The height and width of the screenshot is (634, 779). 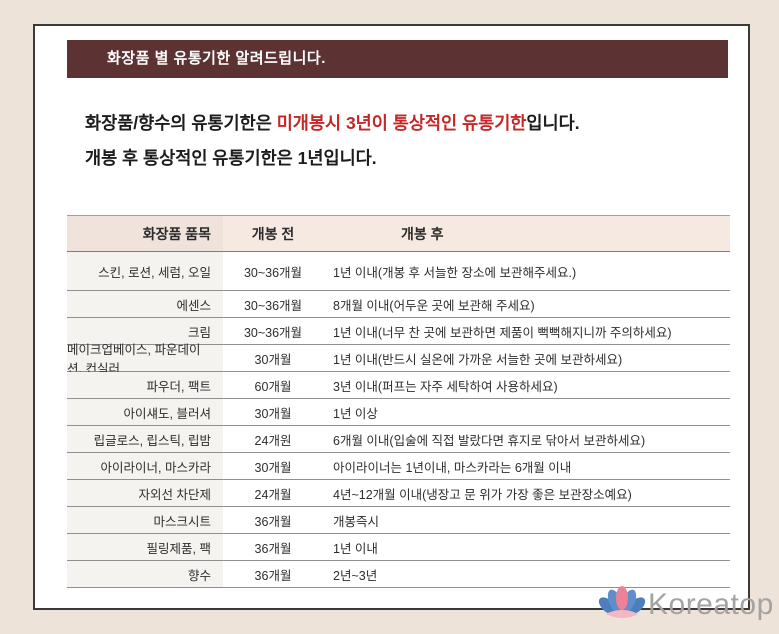 What do you see at coordinates (455, 272) in the screenshot?
I see `after-opening-cell: 1년 이내(개봉 후 서늘한 장소에 보관해주세요.)` at bounding box center [455, 272].